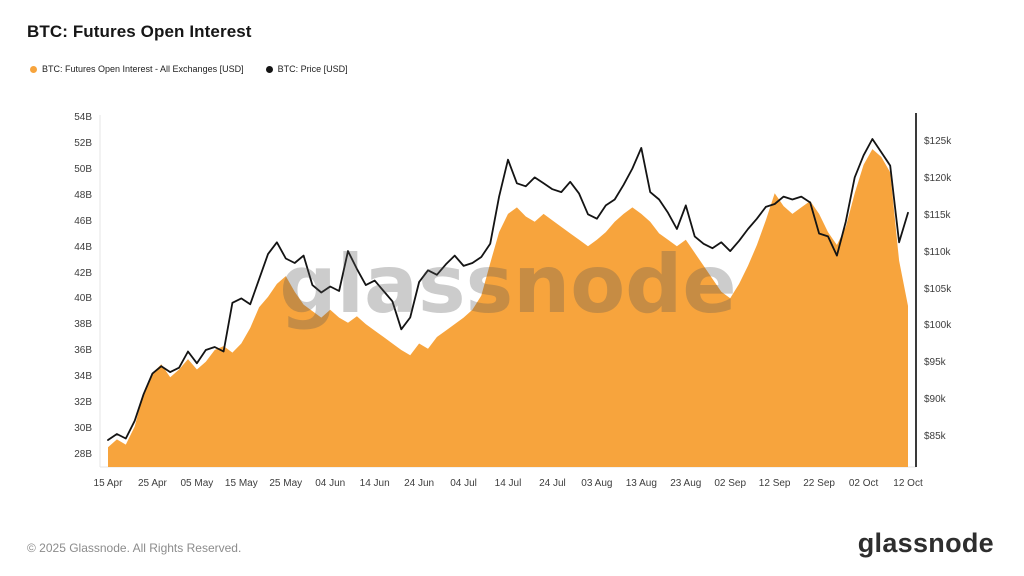 The width and height of the screenshot is (1024, 576). I want to click on left-axis-tick: 34B, so click(83, 377).